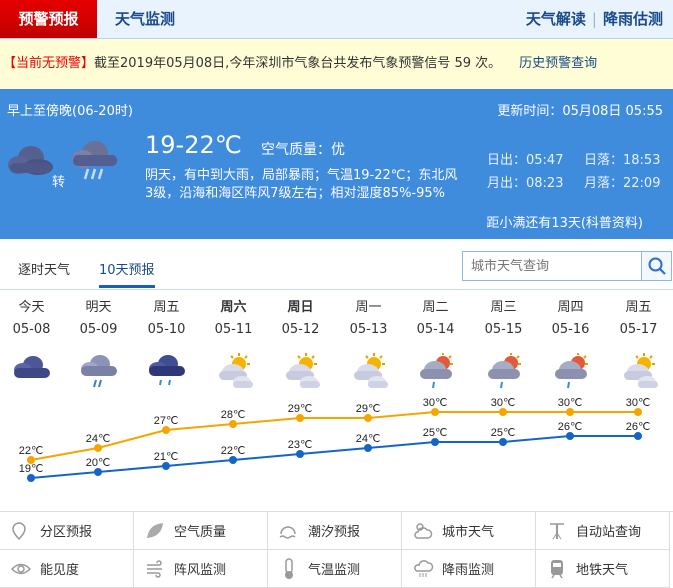  I want to click on quick-link-label: 气温监测, so click(334, 570).